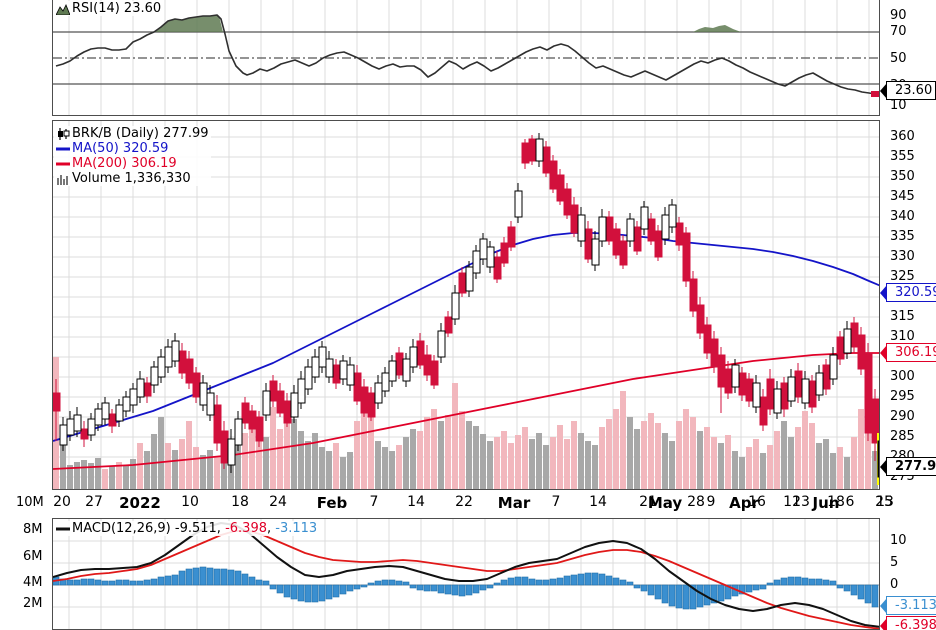 This screenshot has height=630, width=936. Describe the element at coordinates (94, 502) in the screenshot. I see `date-tick-1: 27` at that location.